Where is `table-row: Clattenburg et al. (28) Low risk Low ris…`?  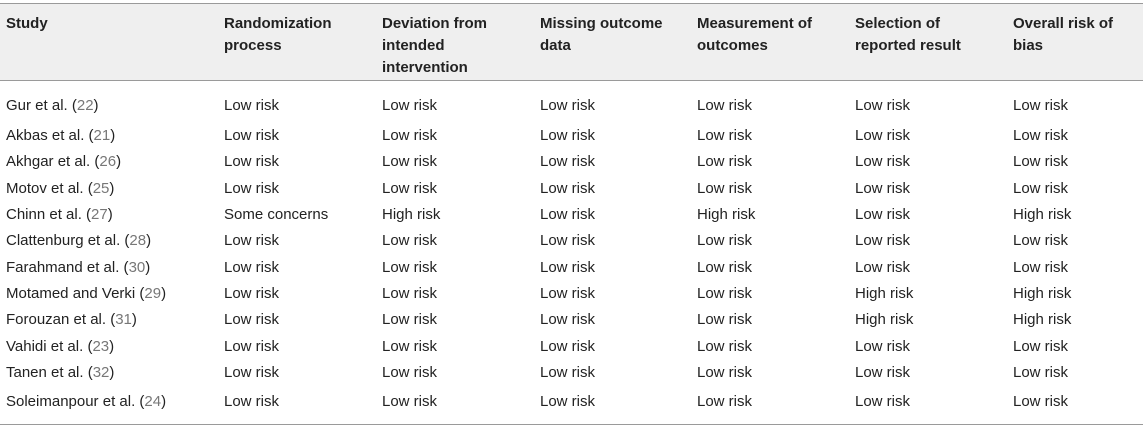 table-row: Clattenburg et al. (28) Low risk Low ris… is located at coordinates (571, 241).